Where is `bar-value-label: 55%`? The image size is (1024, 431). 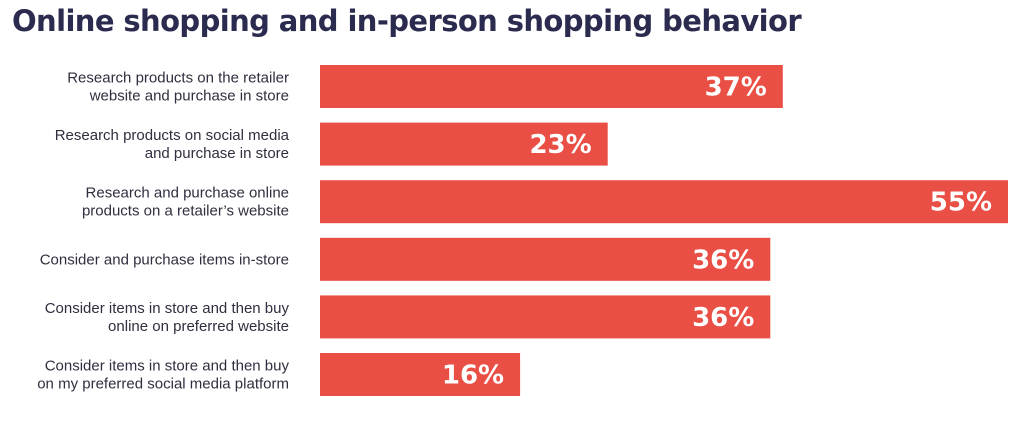 bar-value-label: 55% is located at coordinates (961, 203).